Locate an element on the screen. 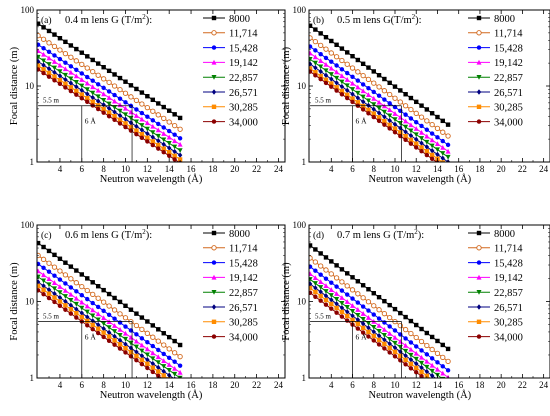 The image size is (550, 416). x-tick-label: 16 is located at coordinates (192, 169).